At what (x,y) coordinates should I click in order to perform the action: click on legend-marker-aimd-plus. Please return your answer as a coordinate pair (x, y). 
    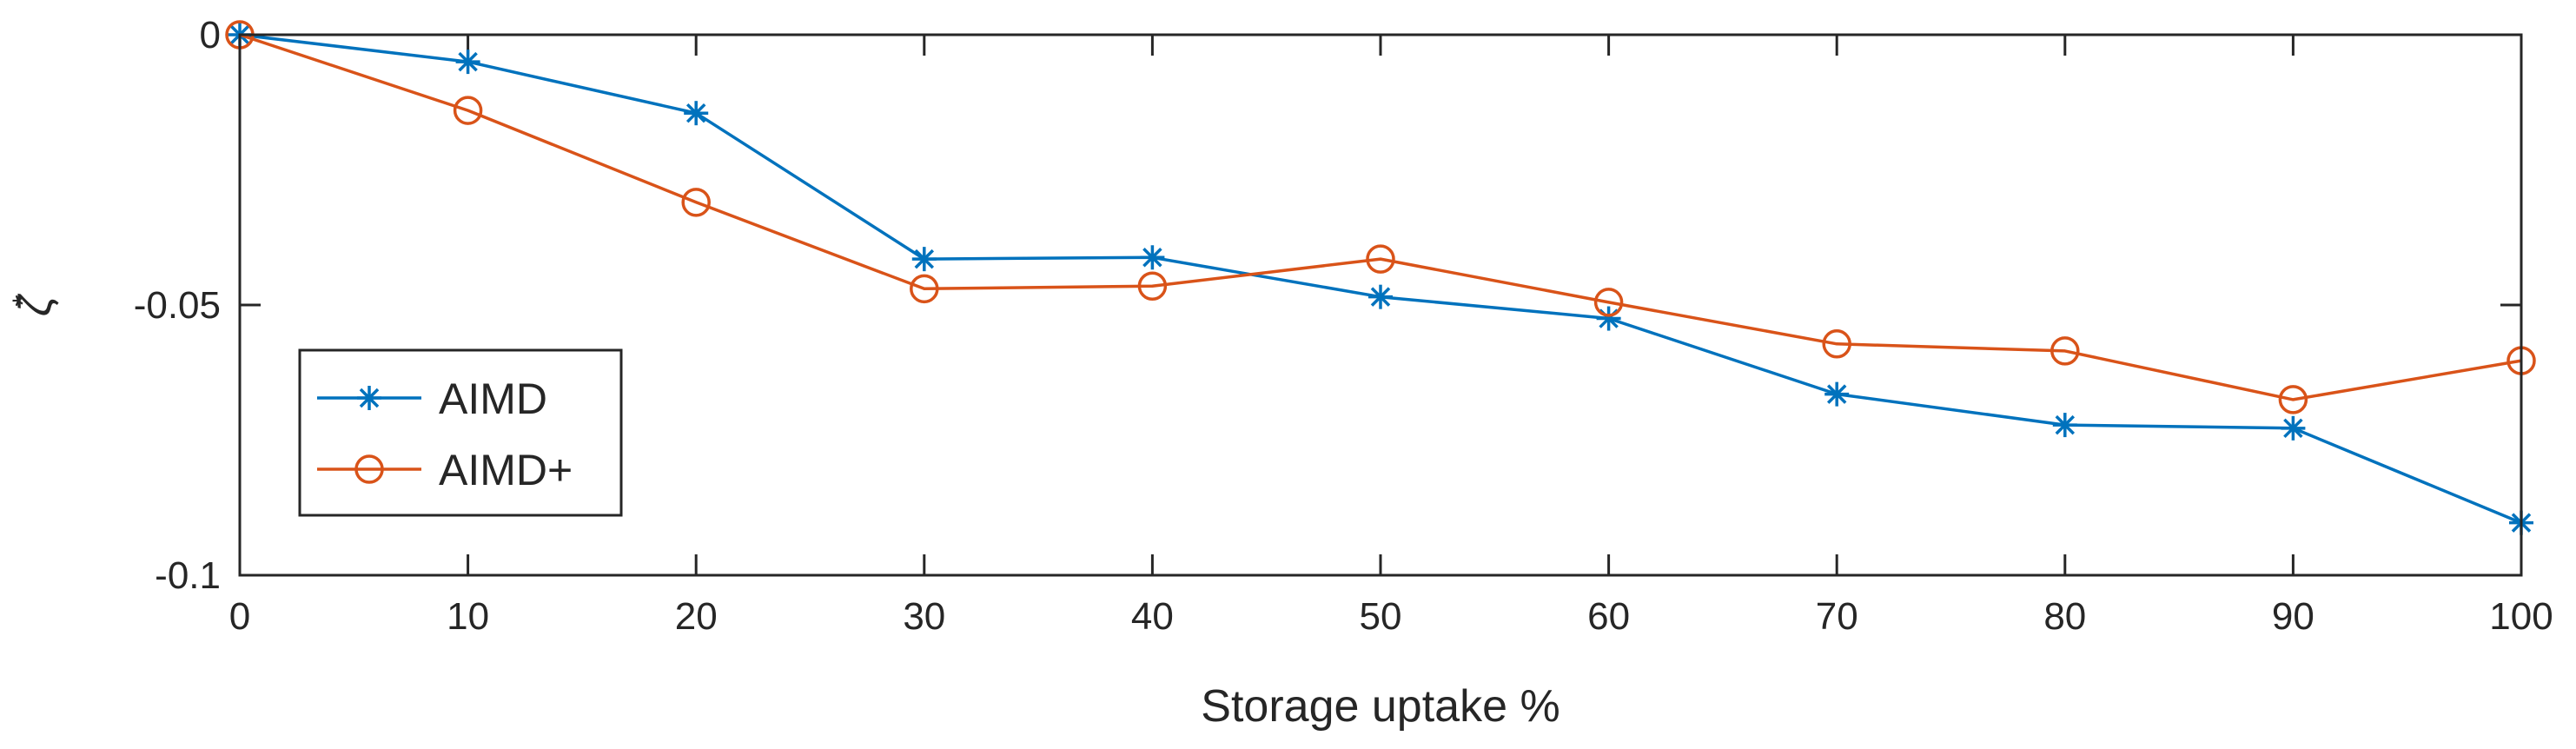
    Looking at the image, I should click on (369, 469).